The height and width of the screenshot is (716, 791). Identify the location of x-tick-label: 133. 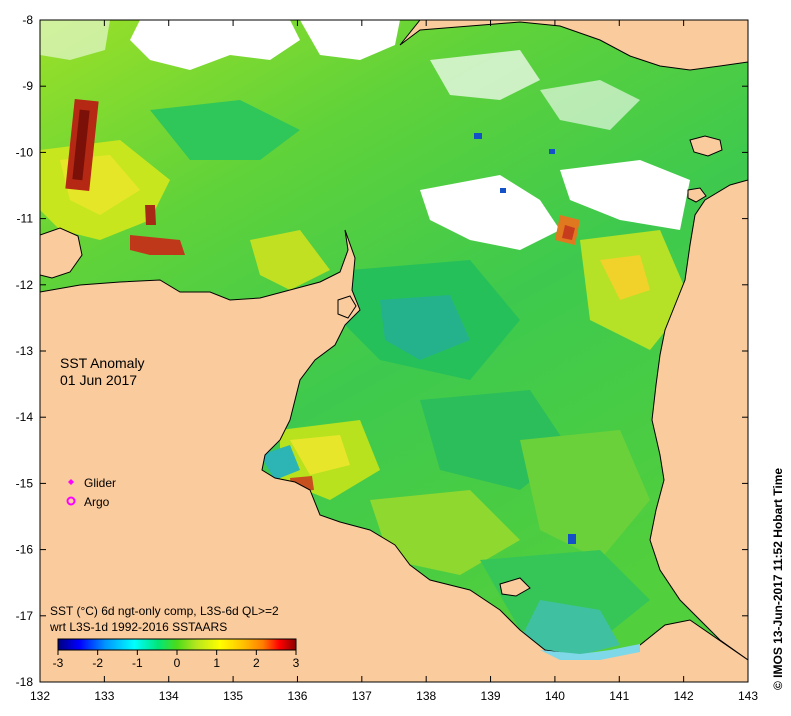
(104, 696).